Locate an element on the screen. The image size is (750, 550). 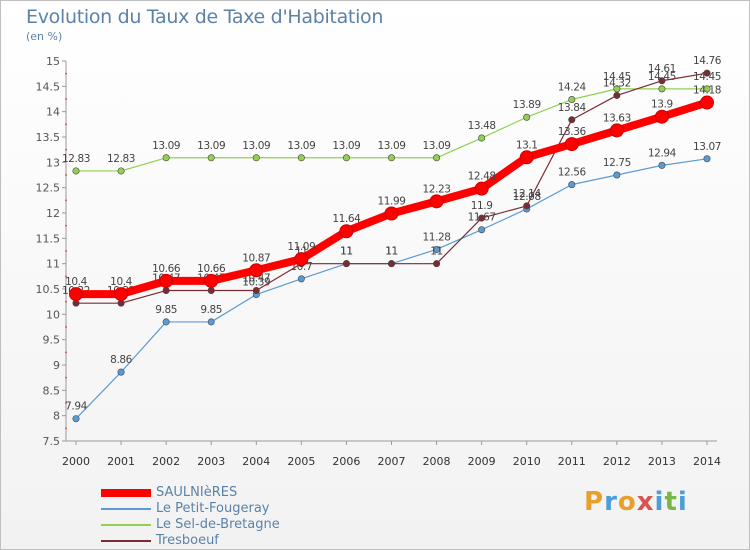
legend-label: Le Petit-Fougeray is located at coordinates (213, 508).